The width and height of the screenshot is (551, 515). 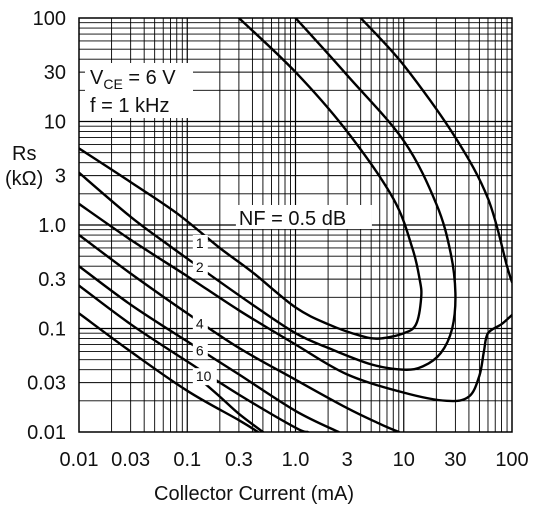 What do you see at coordinates (46, 433) in the screenshot?
I see `y-tick-label: 0.01` at bounding box center [46, 433].